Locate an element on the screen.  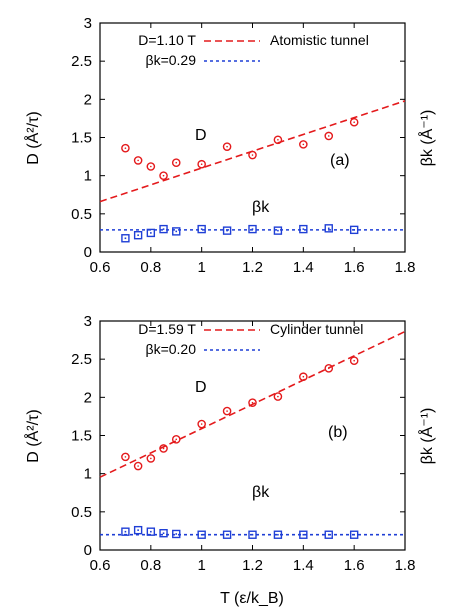
ylabel-a: D (Å²/τ) is located at coordinates (32, 137).